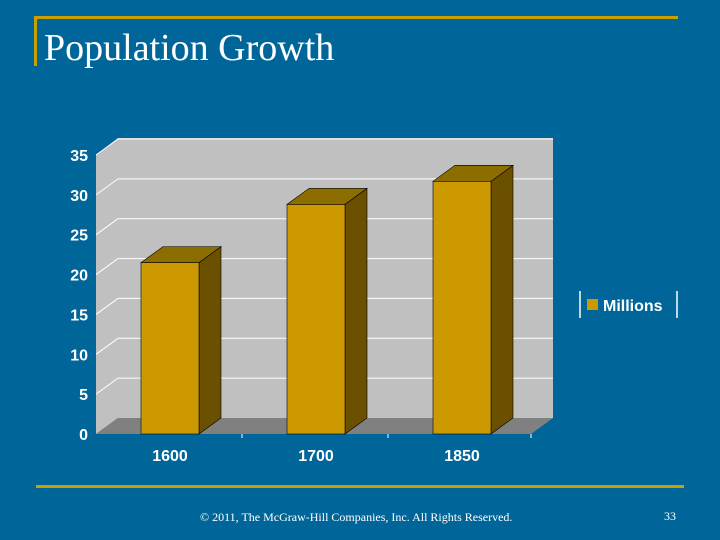  Describe the element at coordinates (356, 17) in the screenshot. I see `title-top-rule` at that location.